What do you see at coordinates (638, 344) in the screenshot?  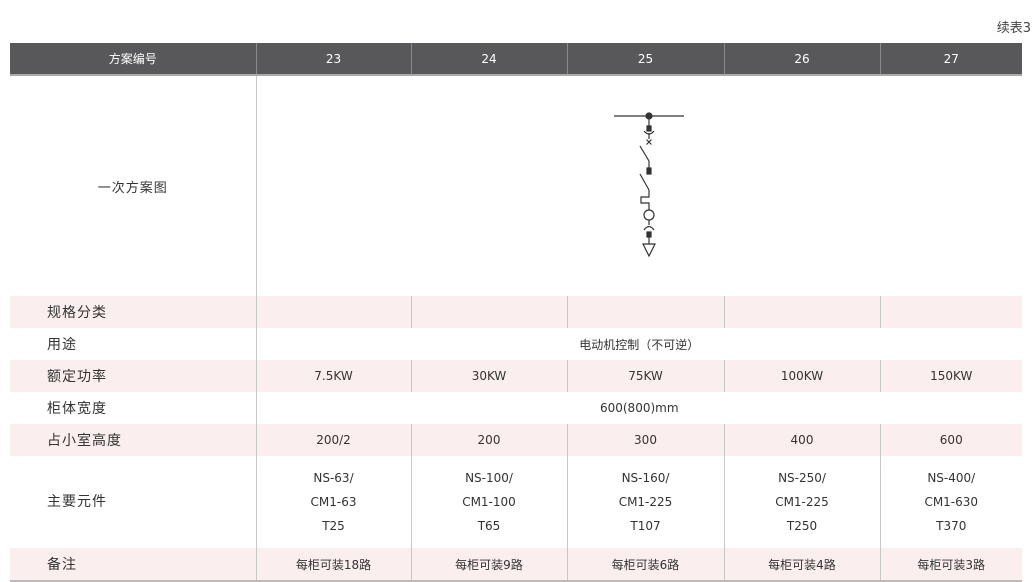 I see `cell: 电动机控制（不可逆）` at bounding box center [638, 344].